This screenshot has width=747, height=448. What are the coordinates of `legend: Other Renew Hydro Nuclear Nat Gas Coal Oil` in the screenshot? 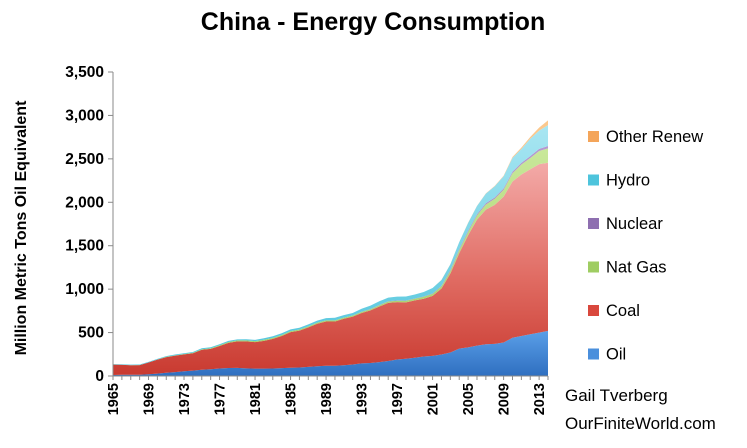 It's located at (645, 246).